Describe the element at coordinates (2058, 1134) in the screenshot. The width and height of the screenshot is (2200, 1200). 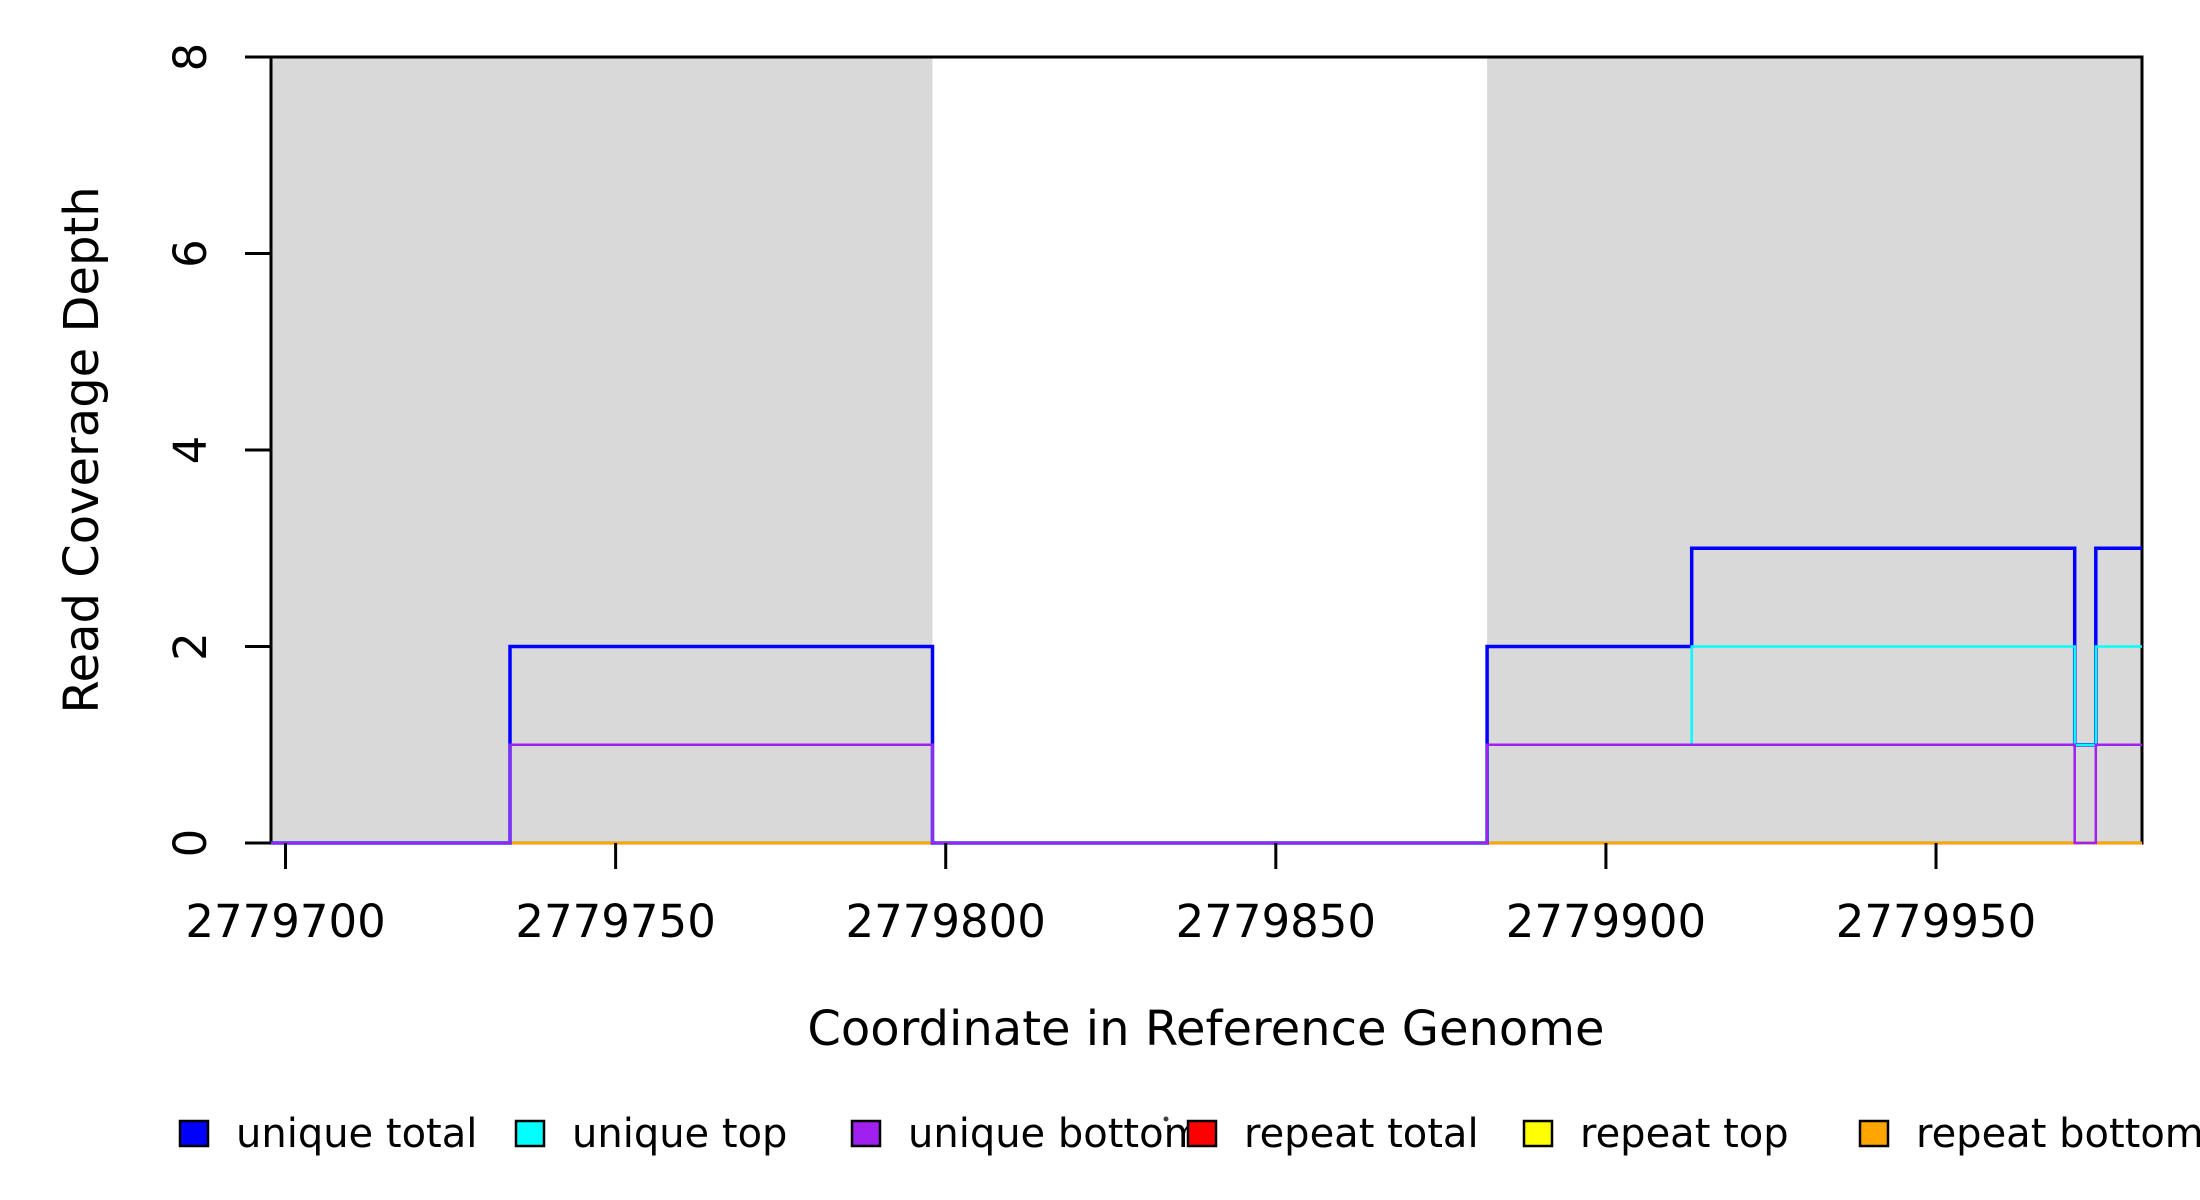
I see `legend-label-repeat-bottom: repeat bottom` at that location.